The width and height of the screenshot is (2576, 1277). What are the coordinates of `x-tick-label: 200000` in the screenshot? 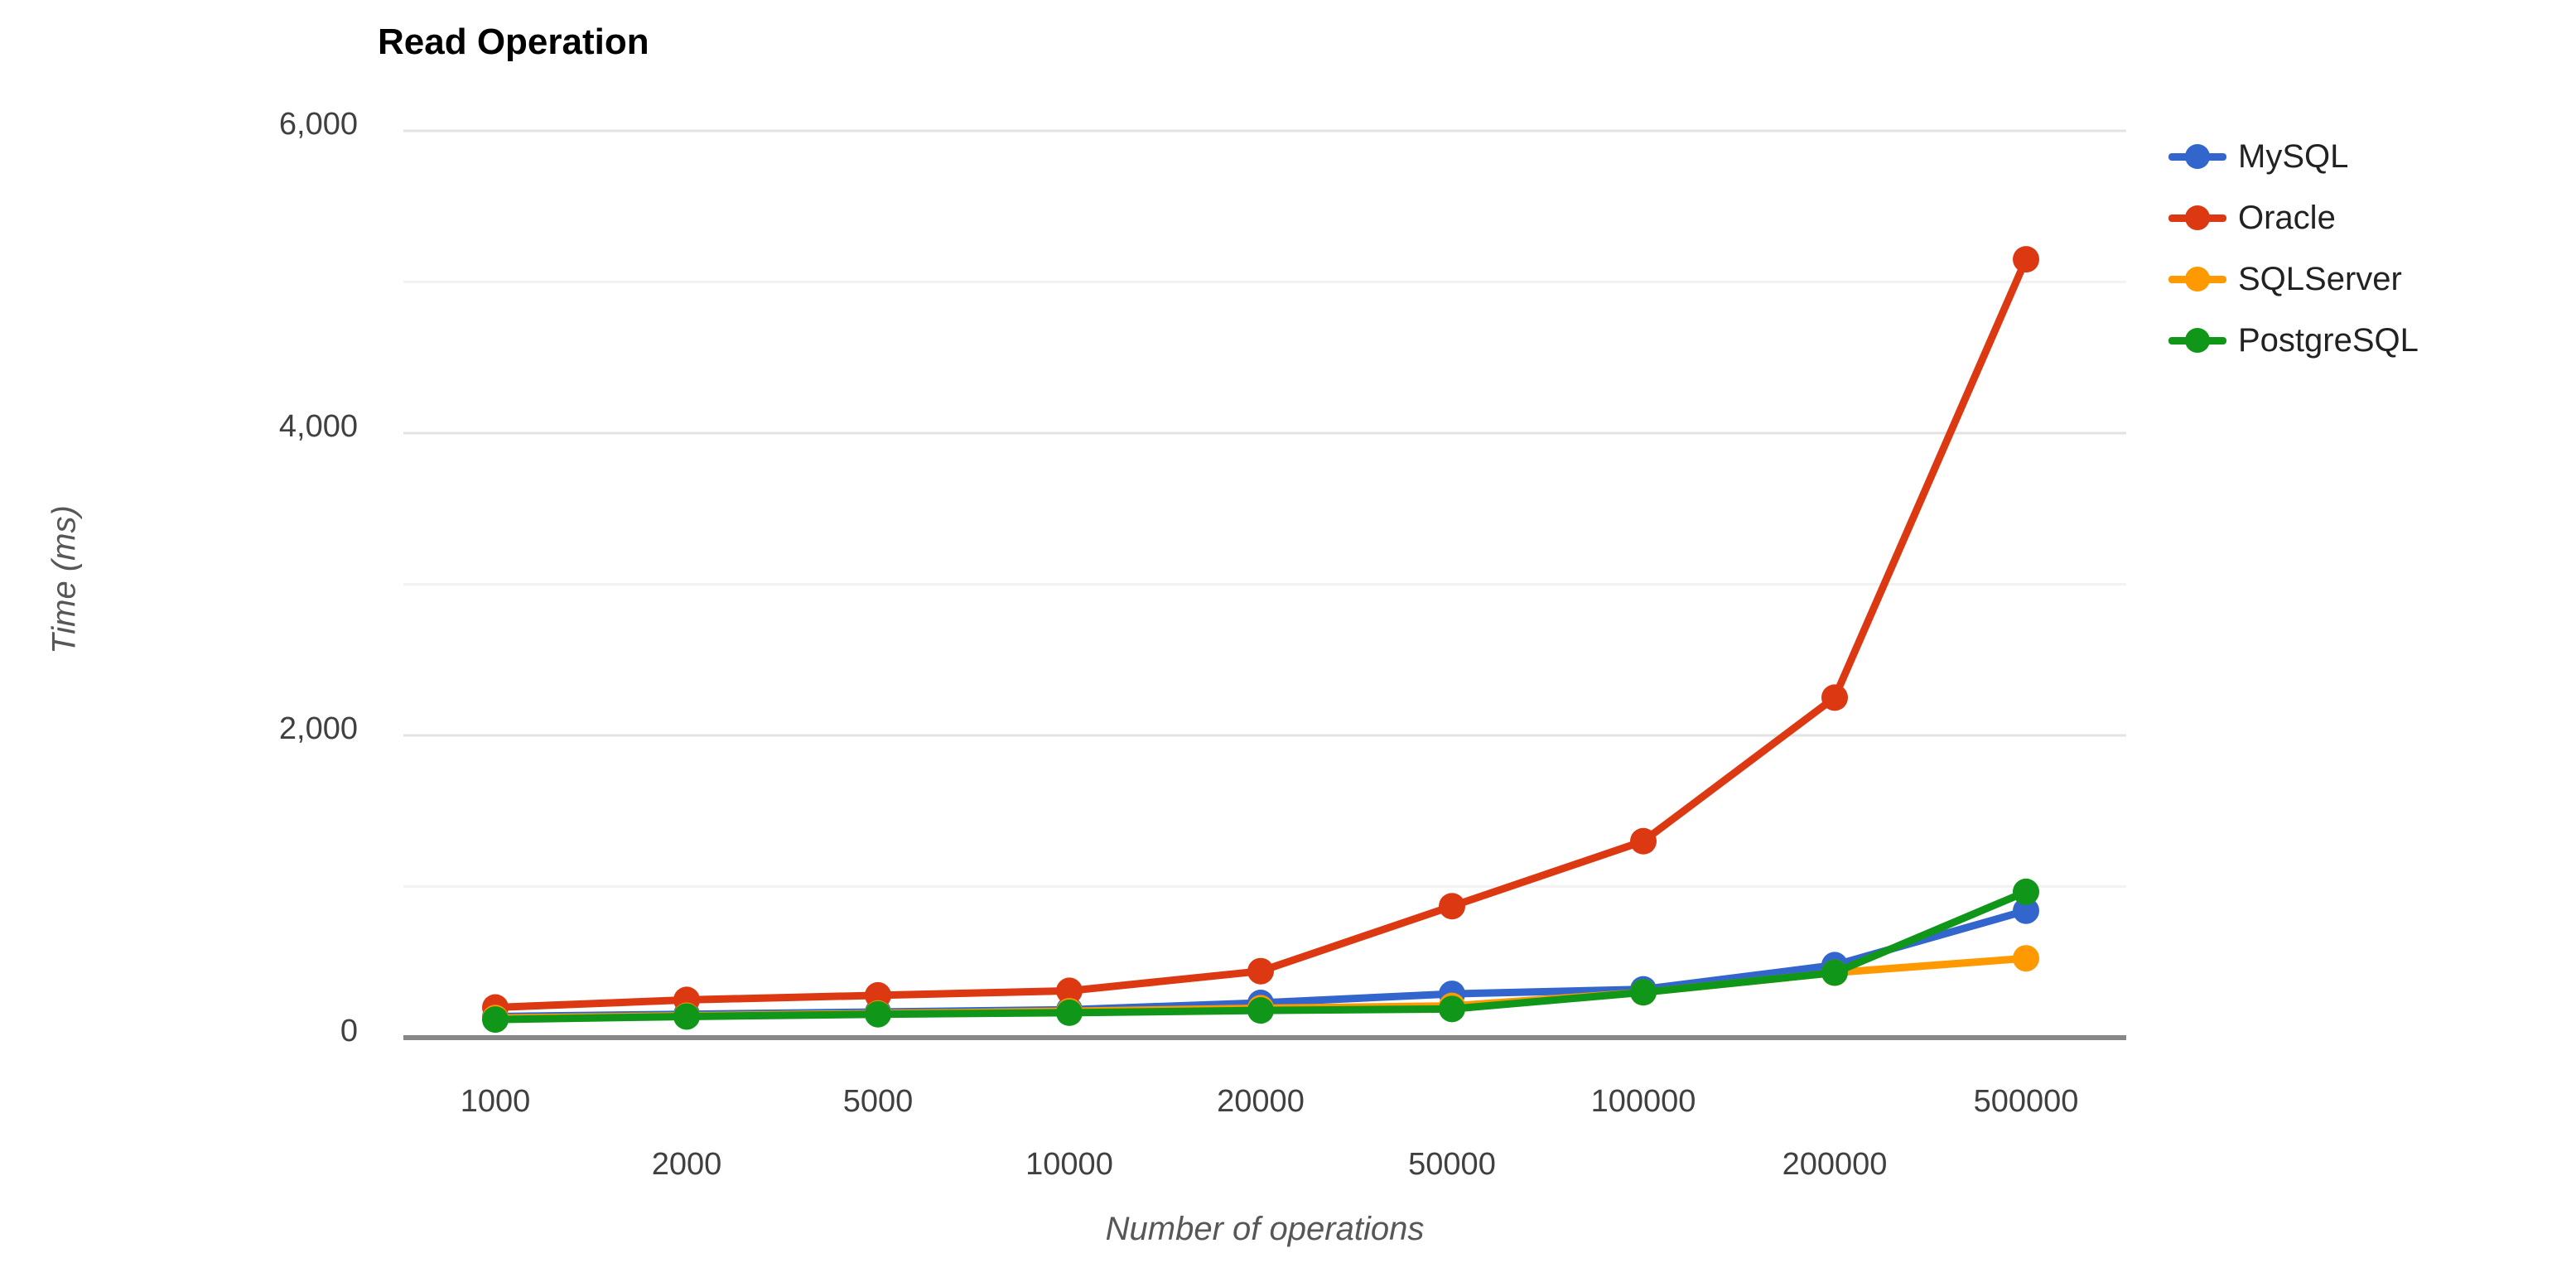 It's located at (1835, 1164).